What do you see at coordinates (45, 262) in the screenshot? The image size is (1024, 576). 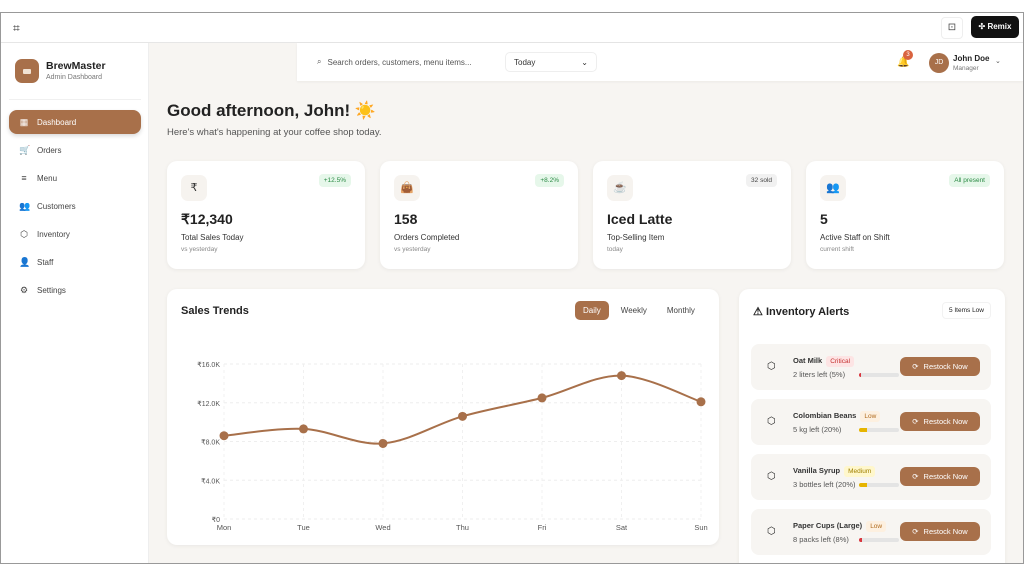 I see `sidebar-item-label: Staff` at bounding box center [45, 262].